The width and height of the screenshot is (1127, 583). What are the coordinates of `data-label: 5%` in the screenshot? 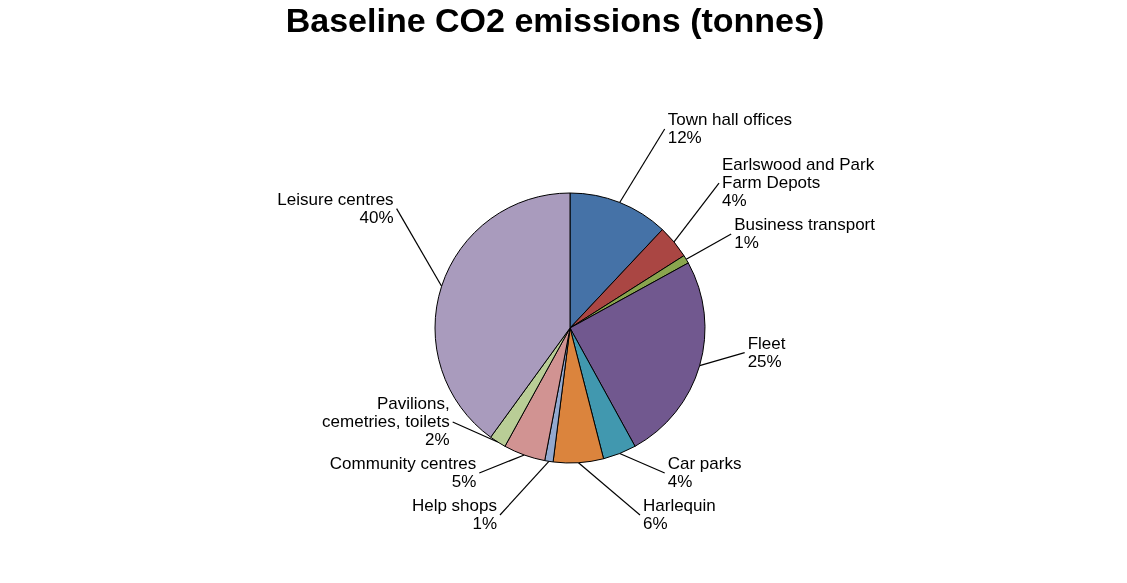 It's located at (464, 481).